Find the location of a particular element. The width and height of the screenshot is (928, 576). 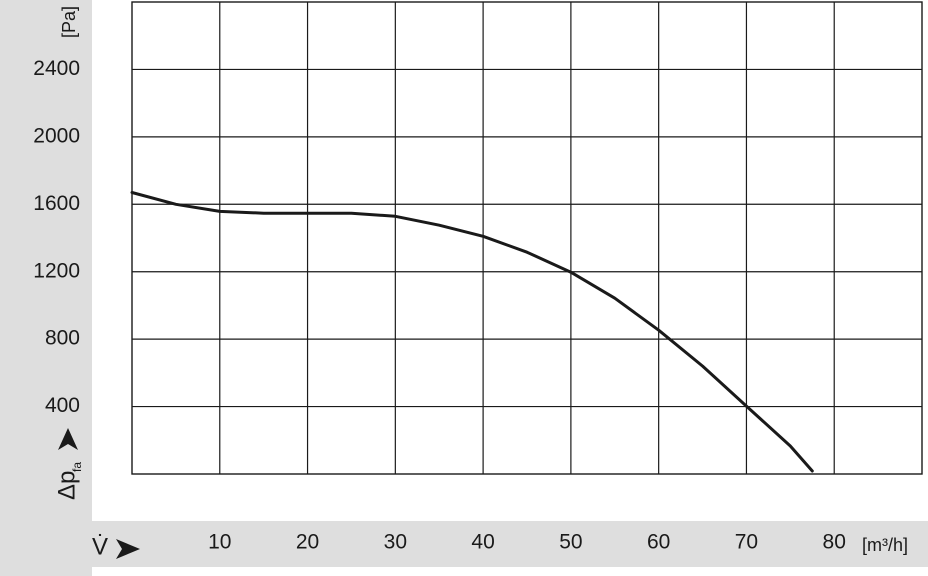

y-unit: [Pa] is located at coordinates (69, 22).